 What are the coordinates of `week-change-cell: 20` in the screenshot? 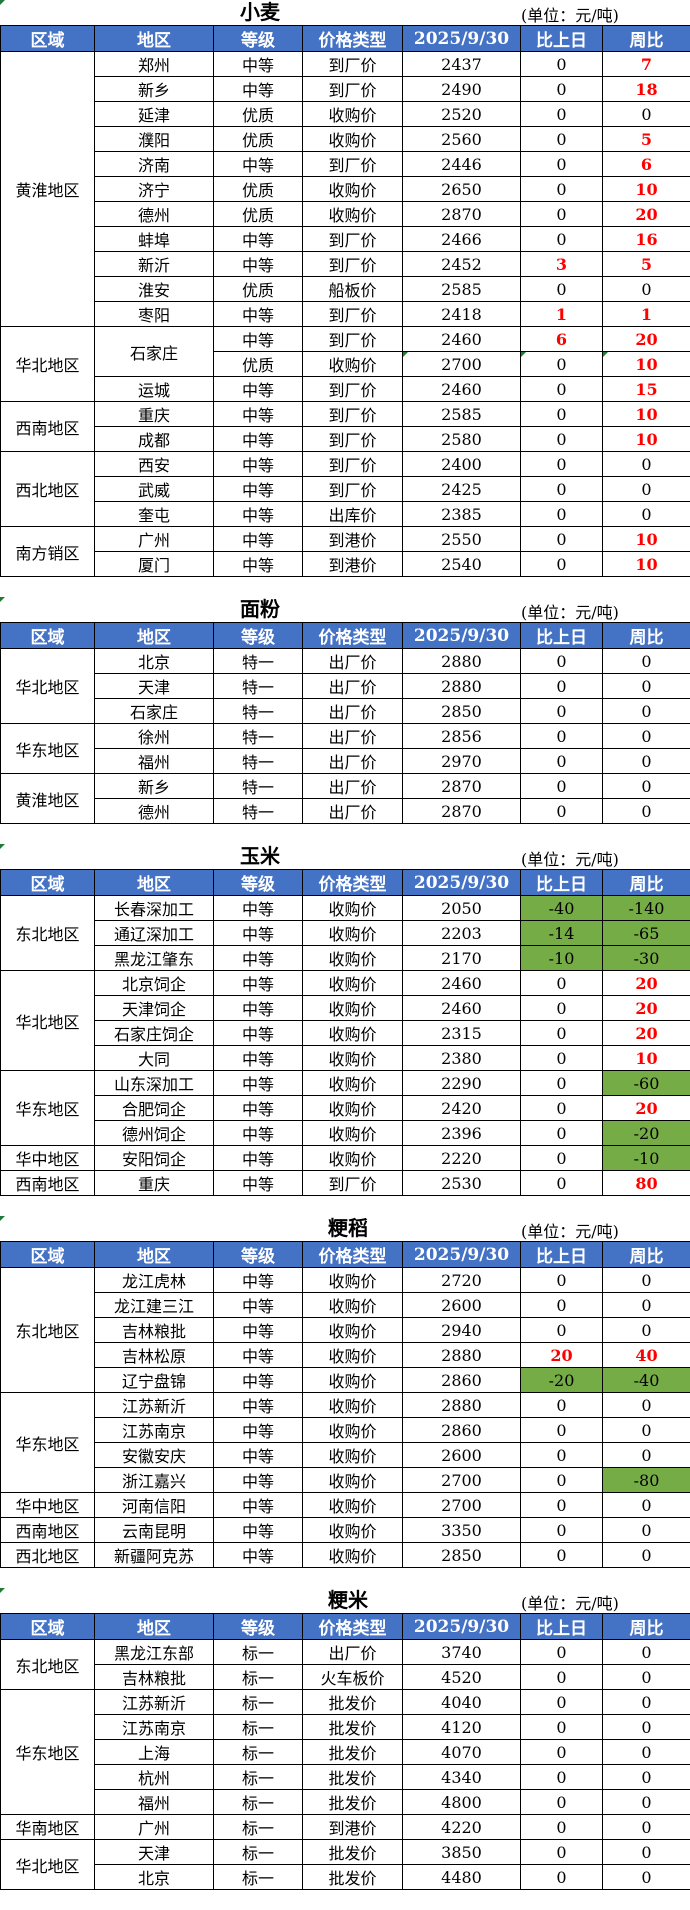 It's located at (646, 214).